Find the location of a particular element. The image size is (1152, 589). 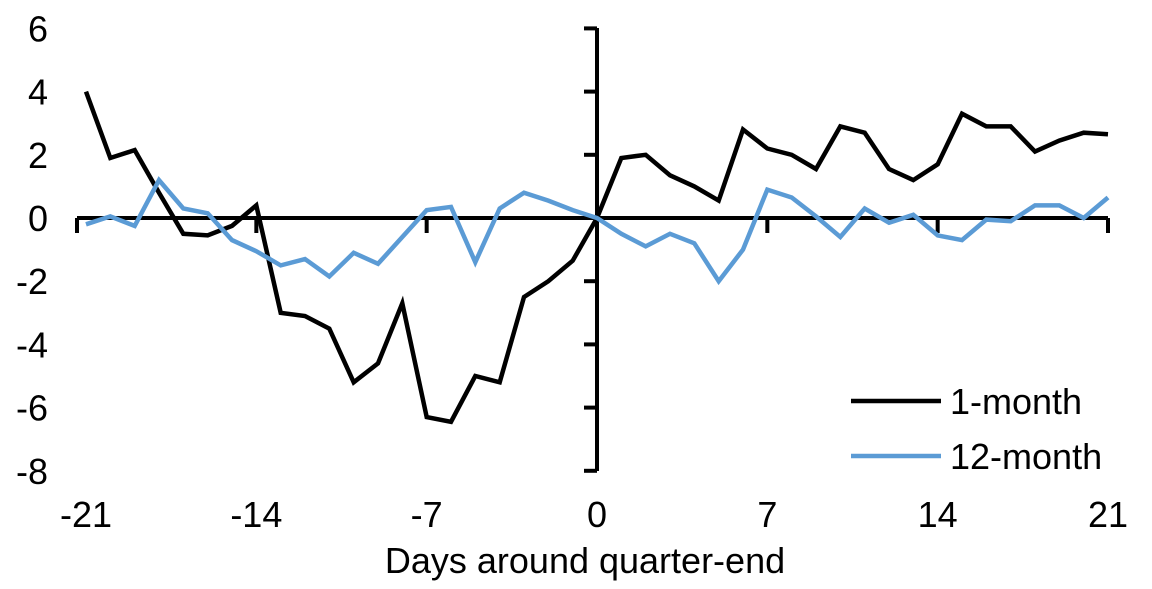

x-tick-label--7: -7 is located at coordinates (427, 514).